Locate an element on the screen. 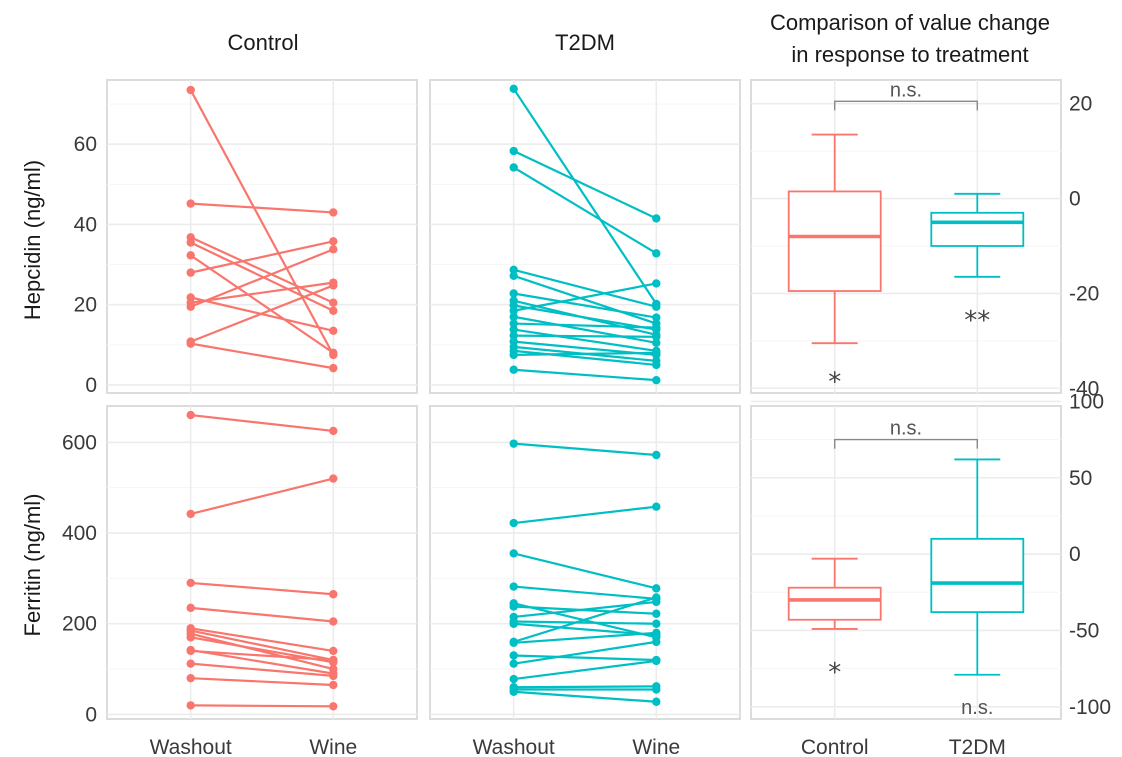  box-iqr-control is located at coordinates (834, 603).